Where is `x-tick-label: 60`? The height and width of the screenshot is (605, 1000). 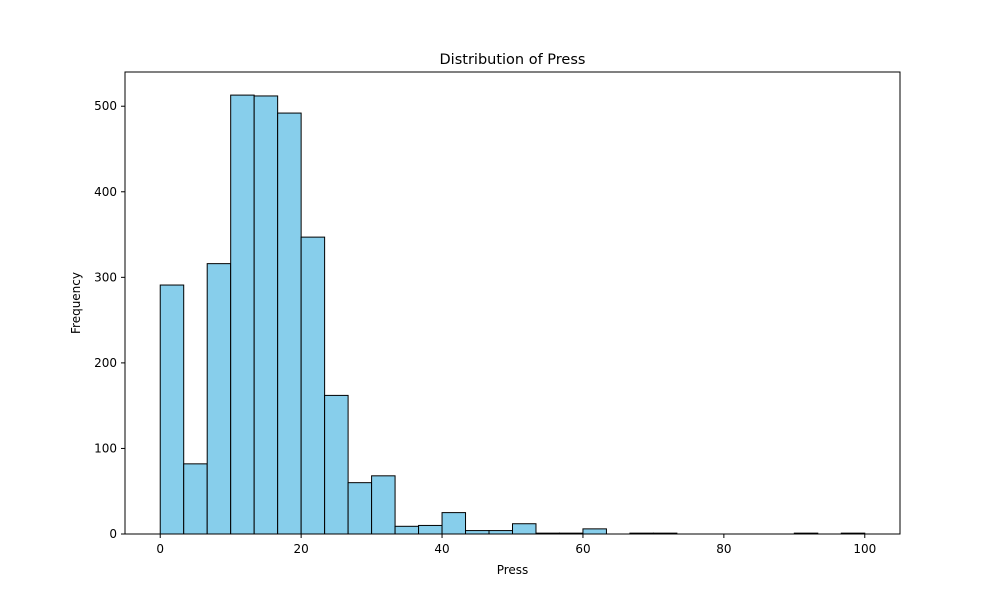 x-tick-label: 60 is located at coordinates (582, 549).